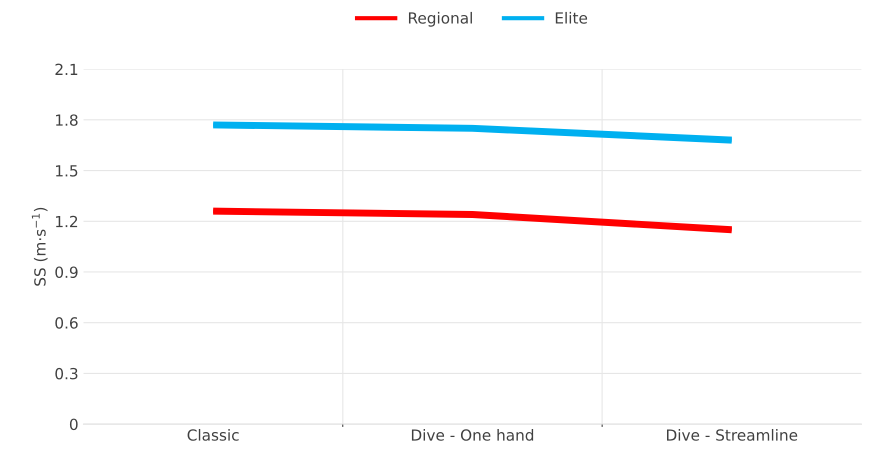  What do you see at coordinates (732, 434) in the screenshot?
I see `x-tick-label: Dive - Streamline` at bounding box center [732, 434].